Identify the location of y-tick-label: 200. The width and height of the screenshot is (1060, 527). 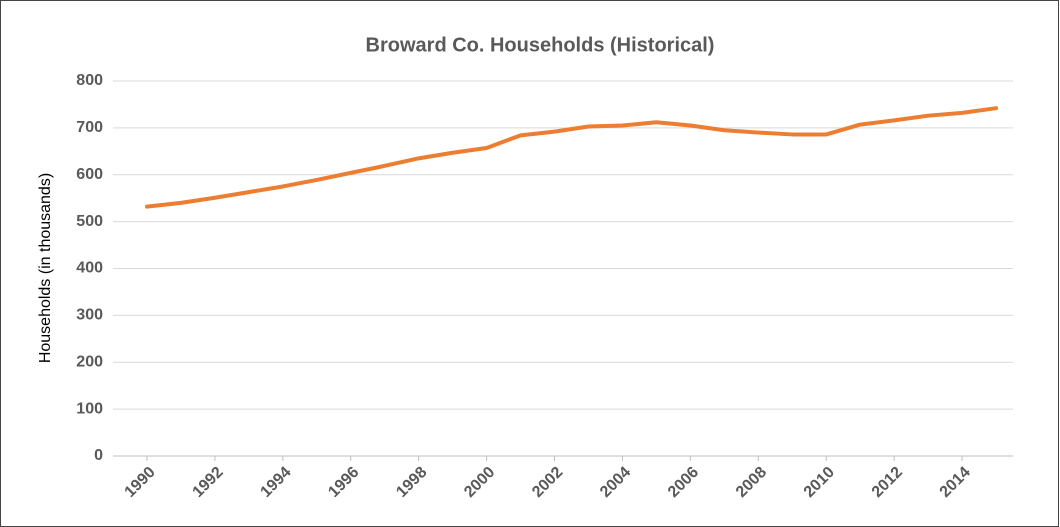
(89, 361).